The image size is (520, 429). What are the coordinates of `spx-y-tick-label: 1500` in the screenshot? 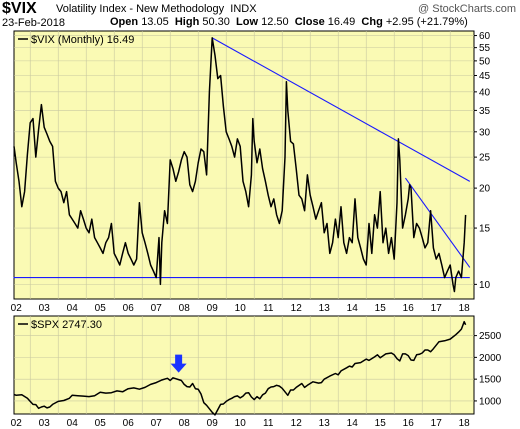 It's located at (490, 380).